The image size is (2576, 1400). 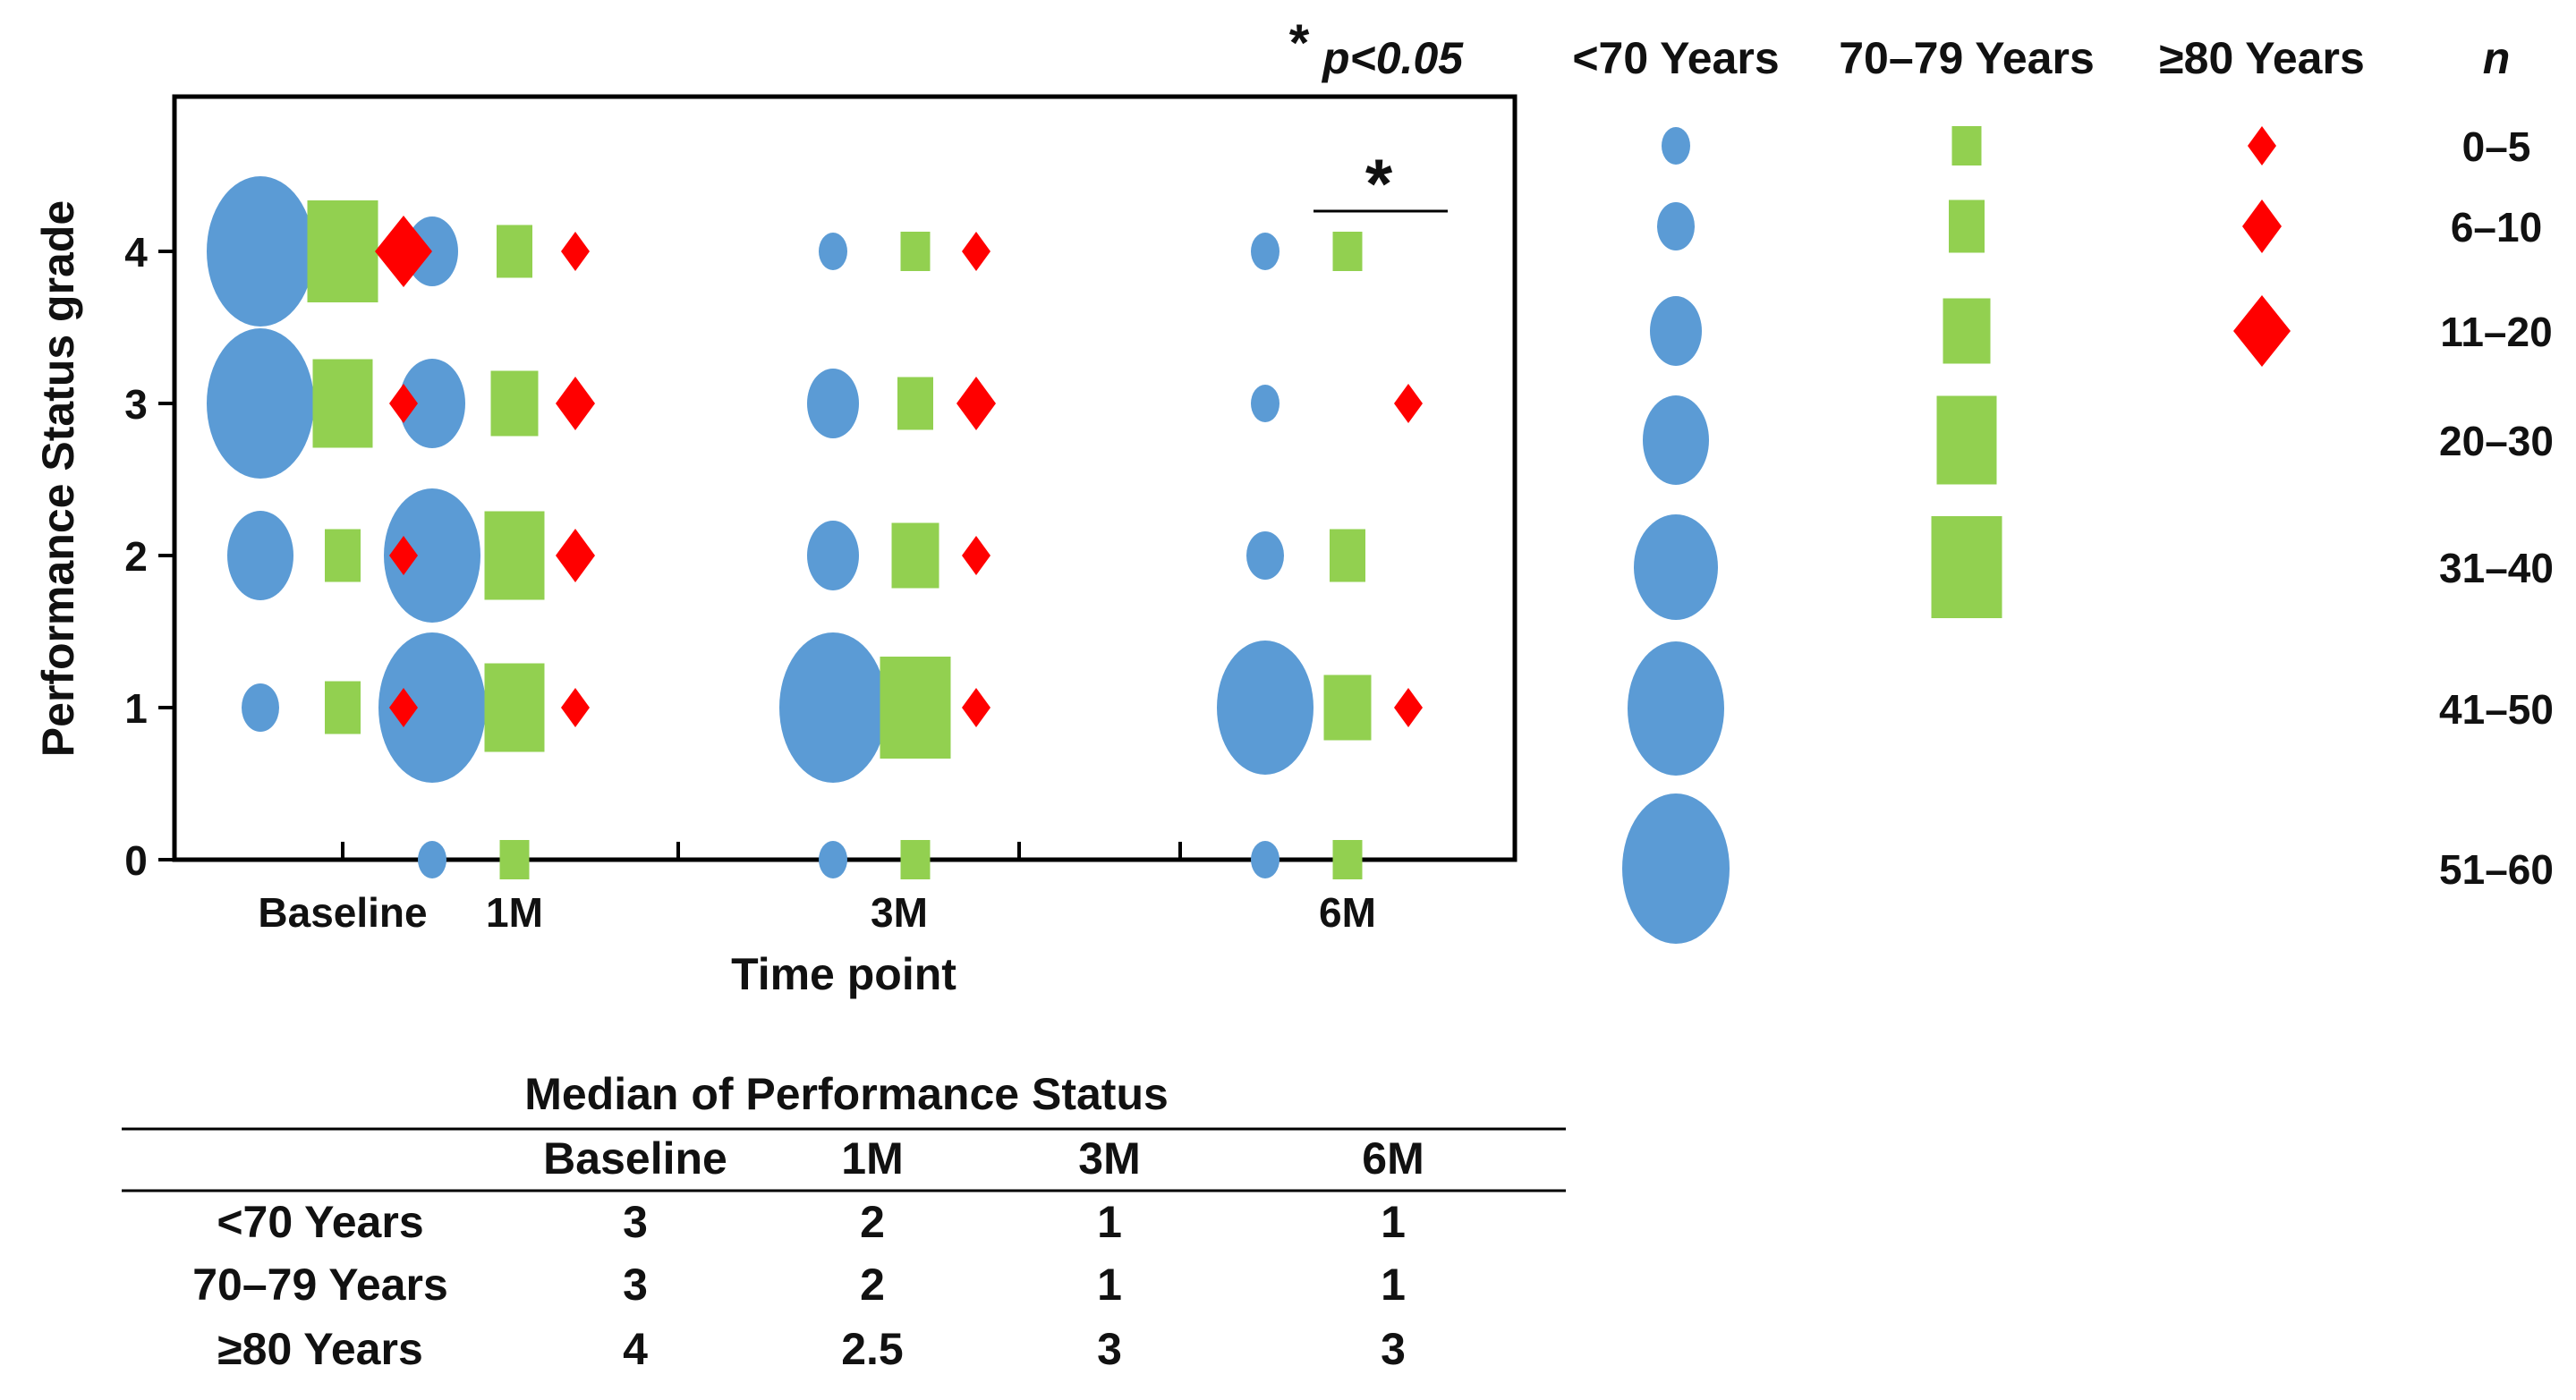 What do you see at coordinates (320, 1222) in the screenshot?
I see `table-row-group: <70 Years` at bounding box center [320, 1222].